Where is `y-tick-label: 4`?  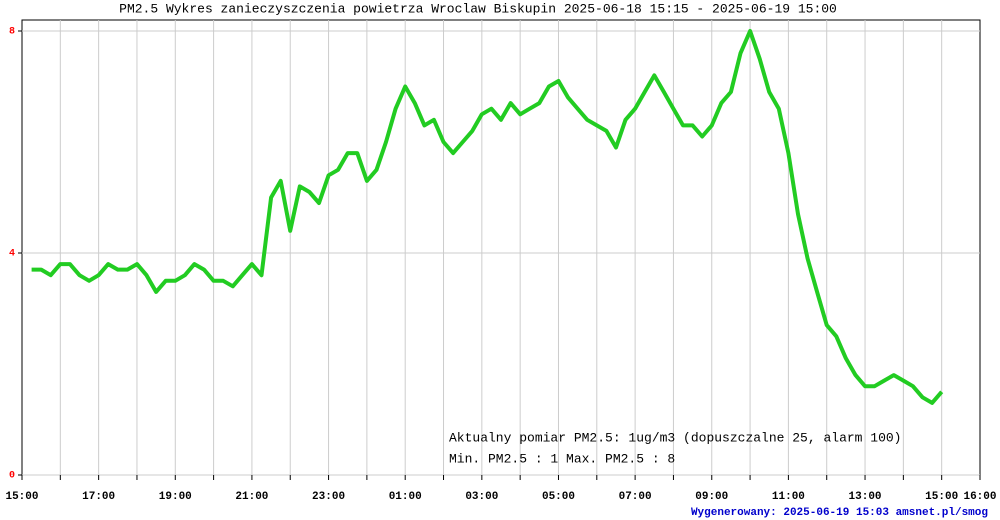 y-tick-label: 4 is located at coordinates (12, 254).